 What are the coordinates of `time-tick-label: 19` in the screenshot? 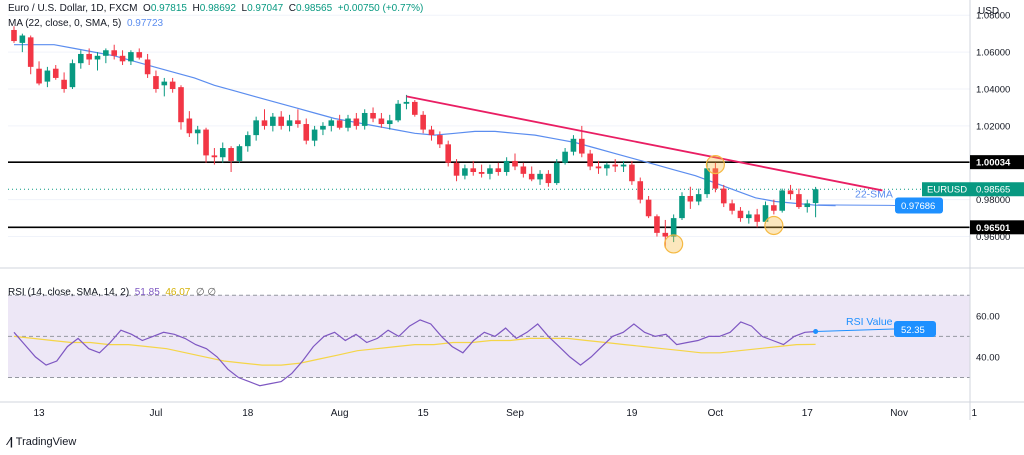 It's located at (632, 413).